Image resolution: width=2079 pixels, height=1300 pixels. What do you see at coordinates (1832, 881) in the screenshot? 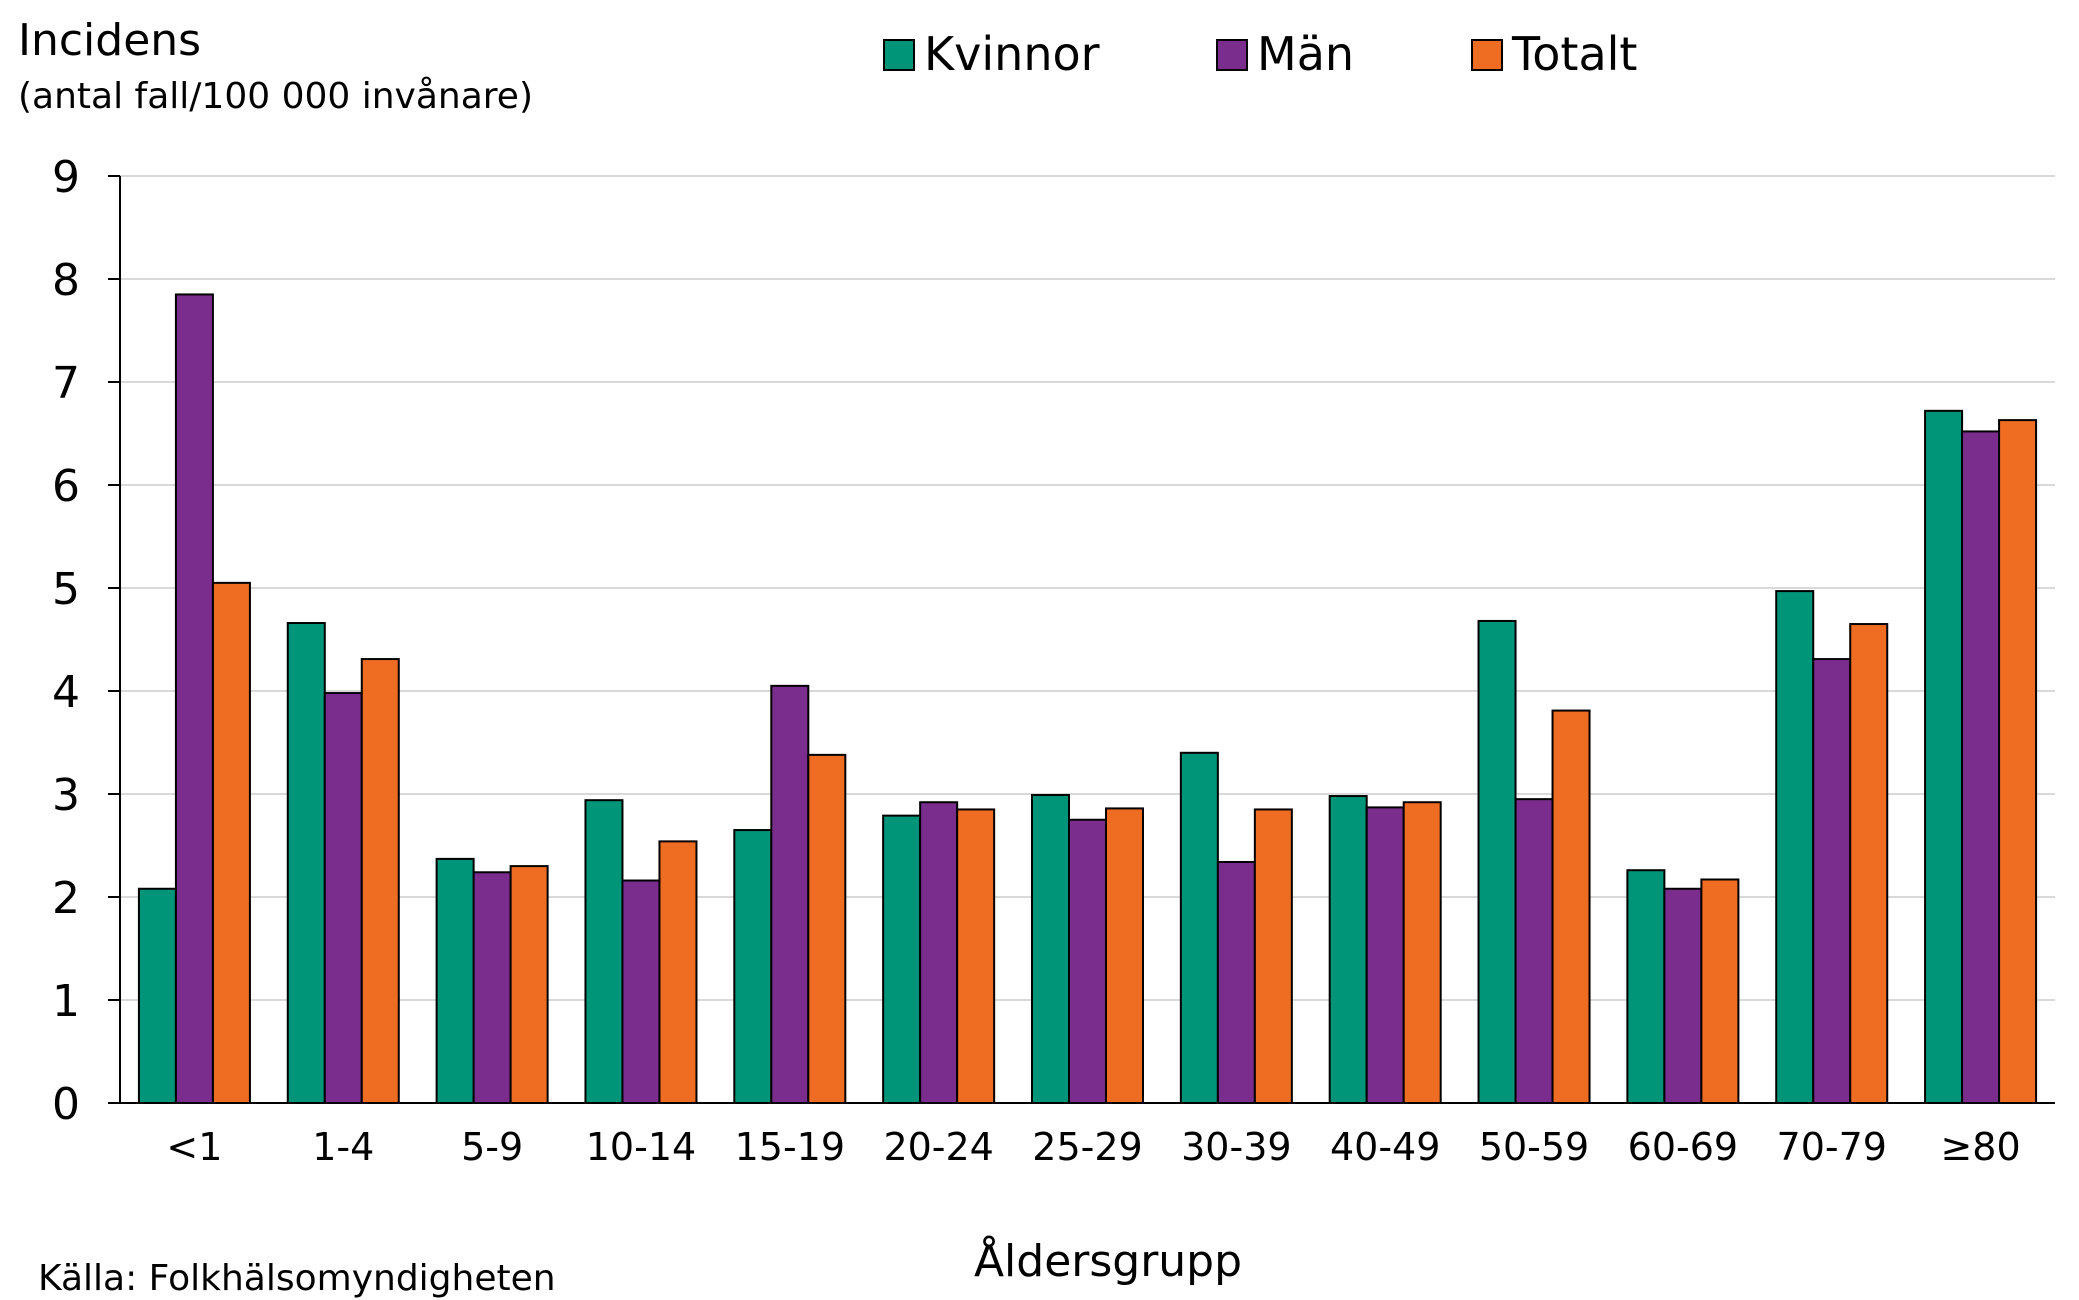
I see `bar-män-11` at bounding box center [1832, 881].